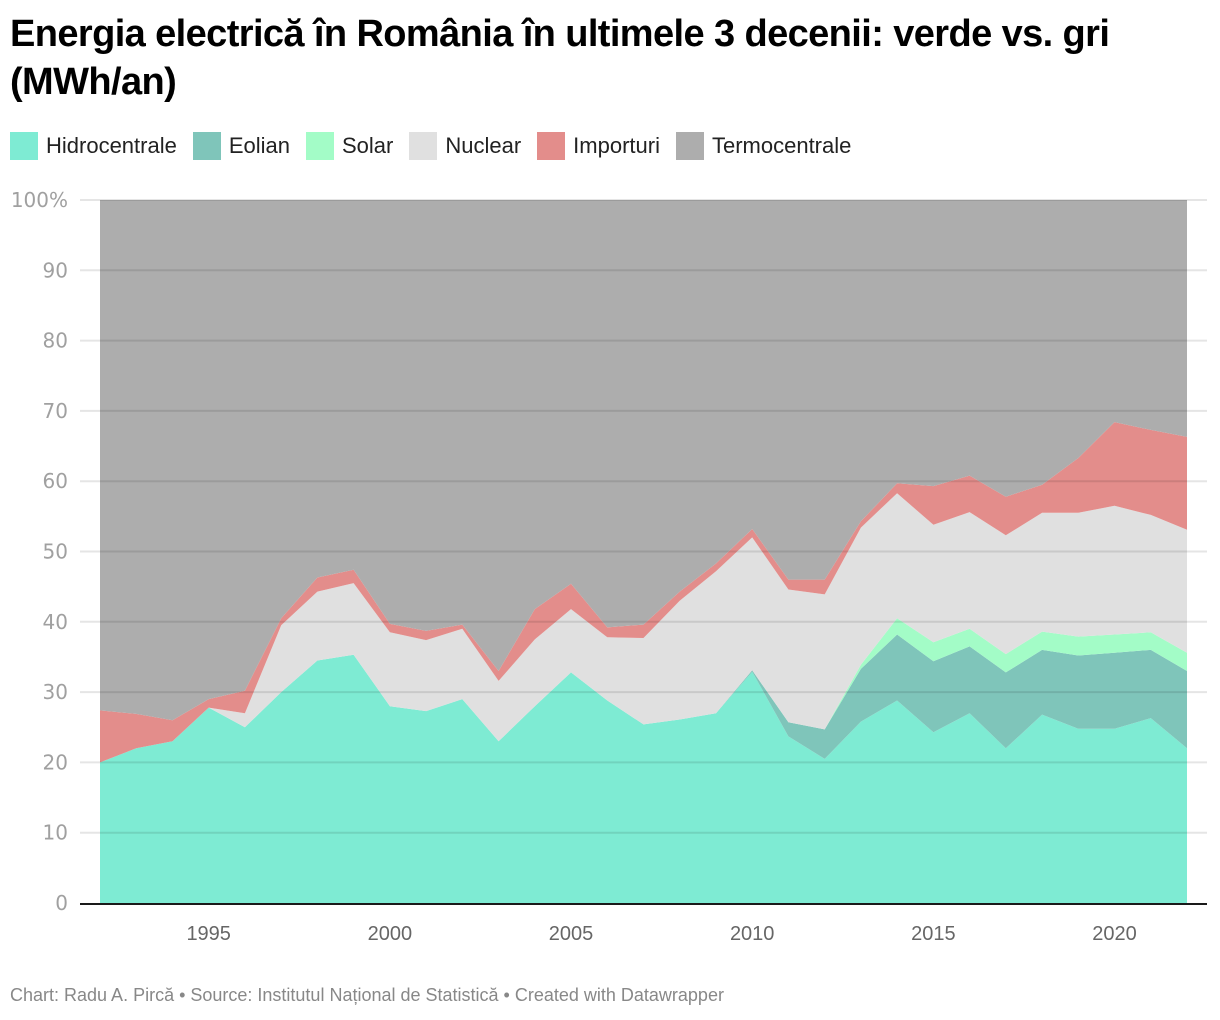  I want to click on legend-label: Solar, so click(368, 145).